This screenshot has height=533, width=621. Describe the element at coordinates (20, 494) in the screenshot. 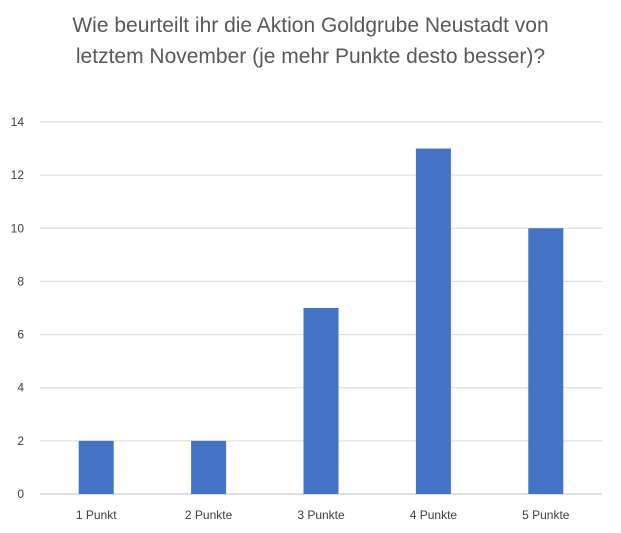

I see `y-tick-label: 0` at that location.